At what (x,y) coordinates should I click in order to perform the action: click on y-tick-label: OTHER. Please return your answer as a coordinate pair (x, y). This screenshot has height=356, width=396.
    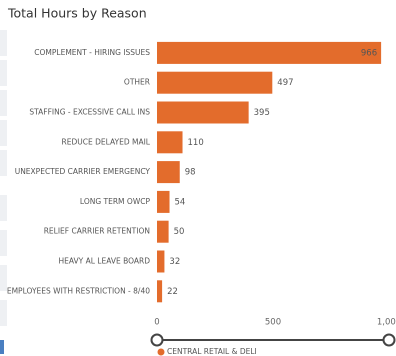
    Looking at the image, I should click on (137, 82).